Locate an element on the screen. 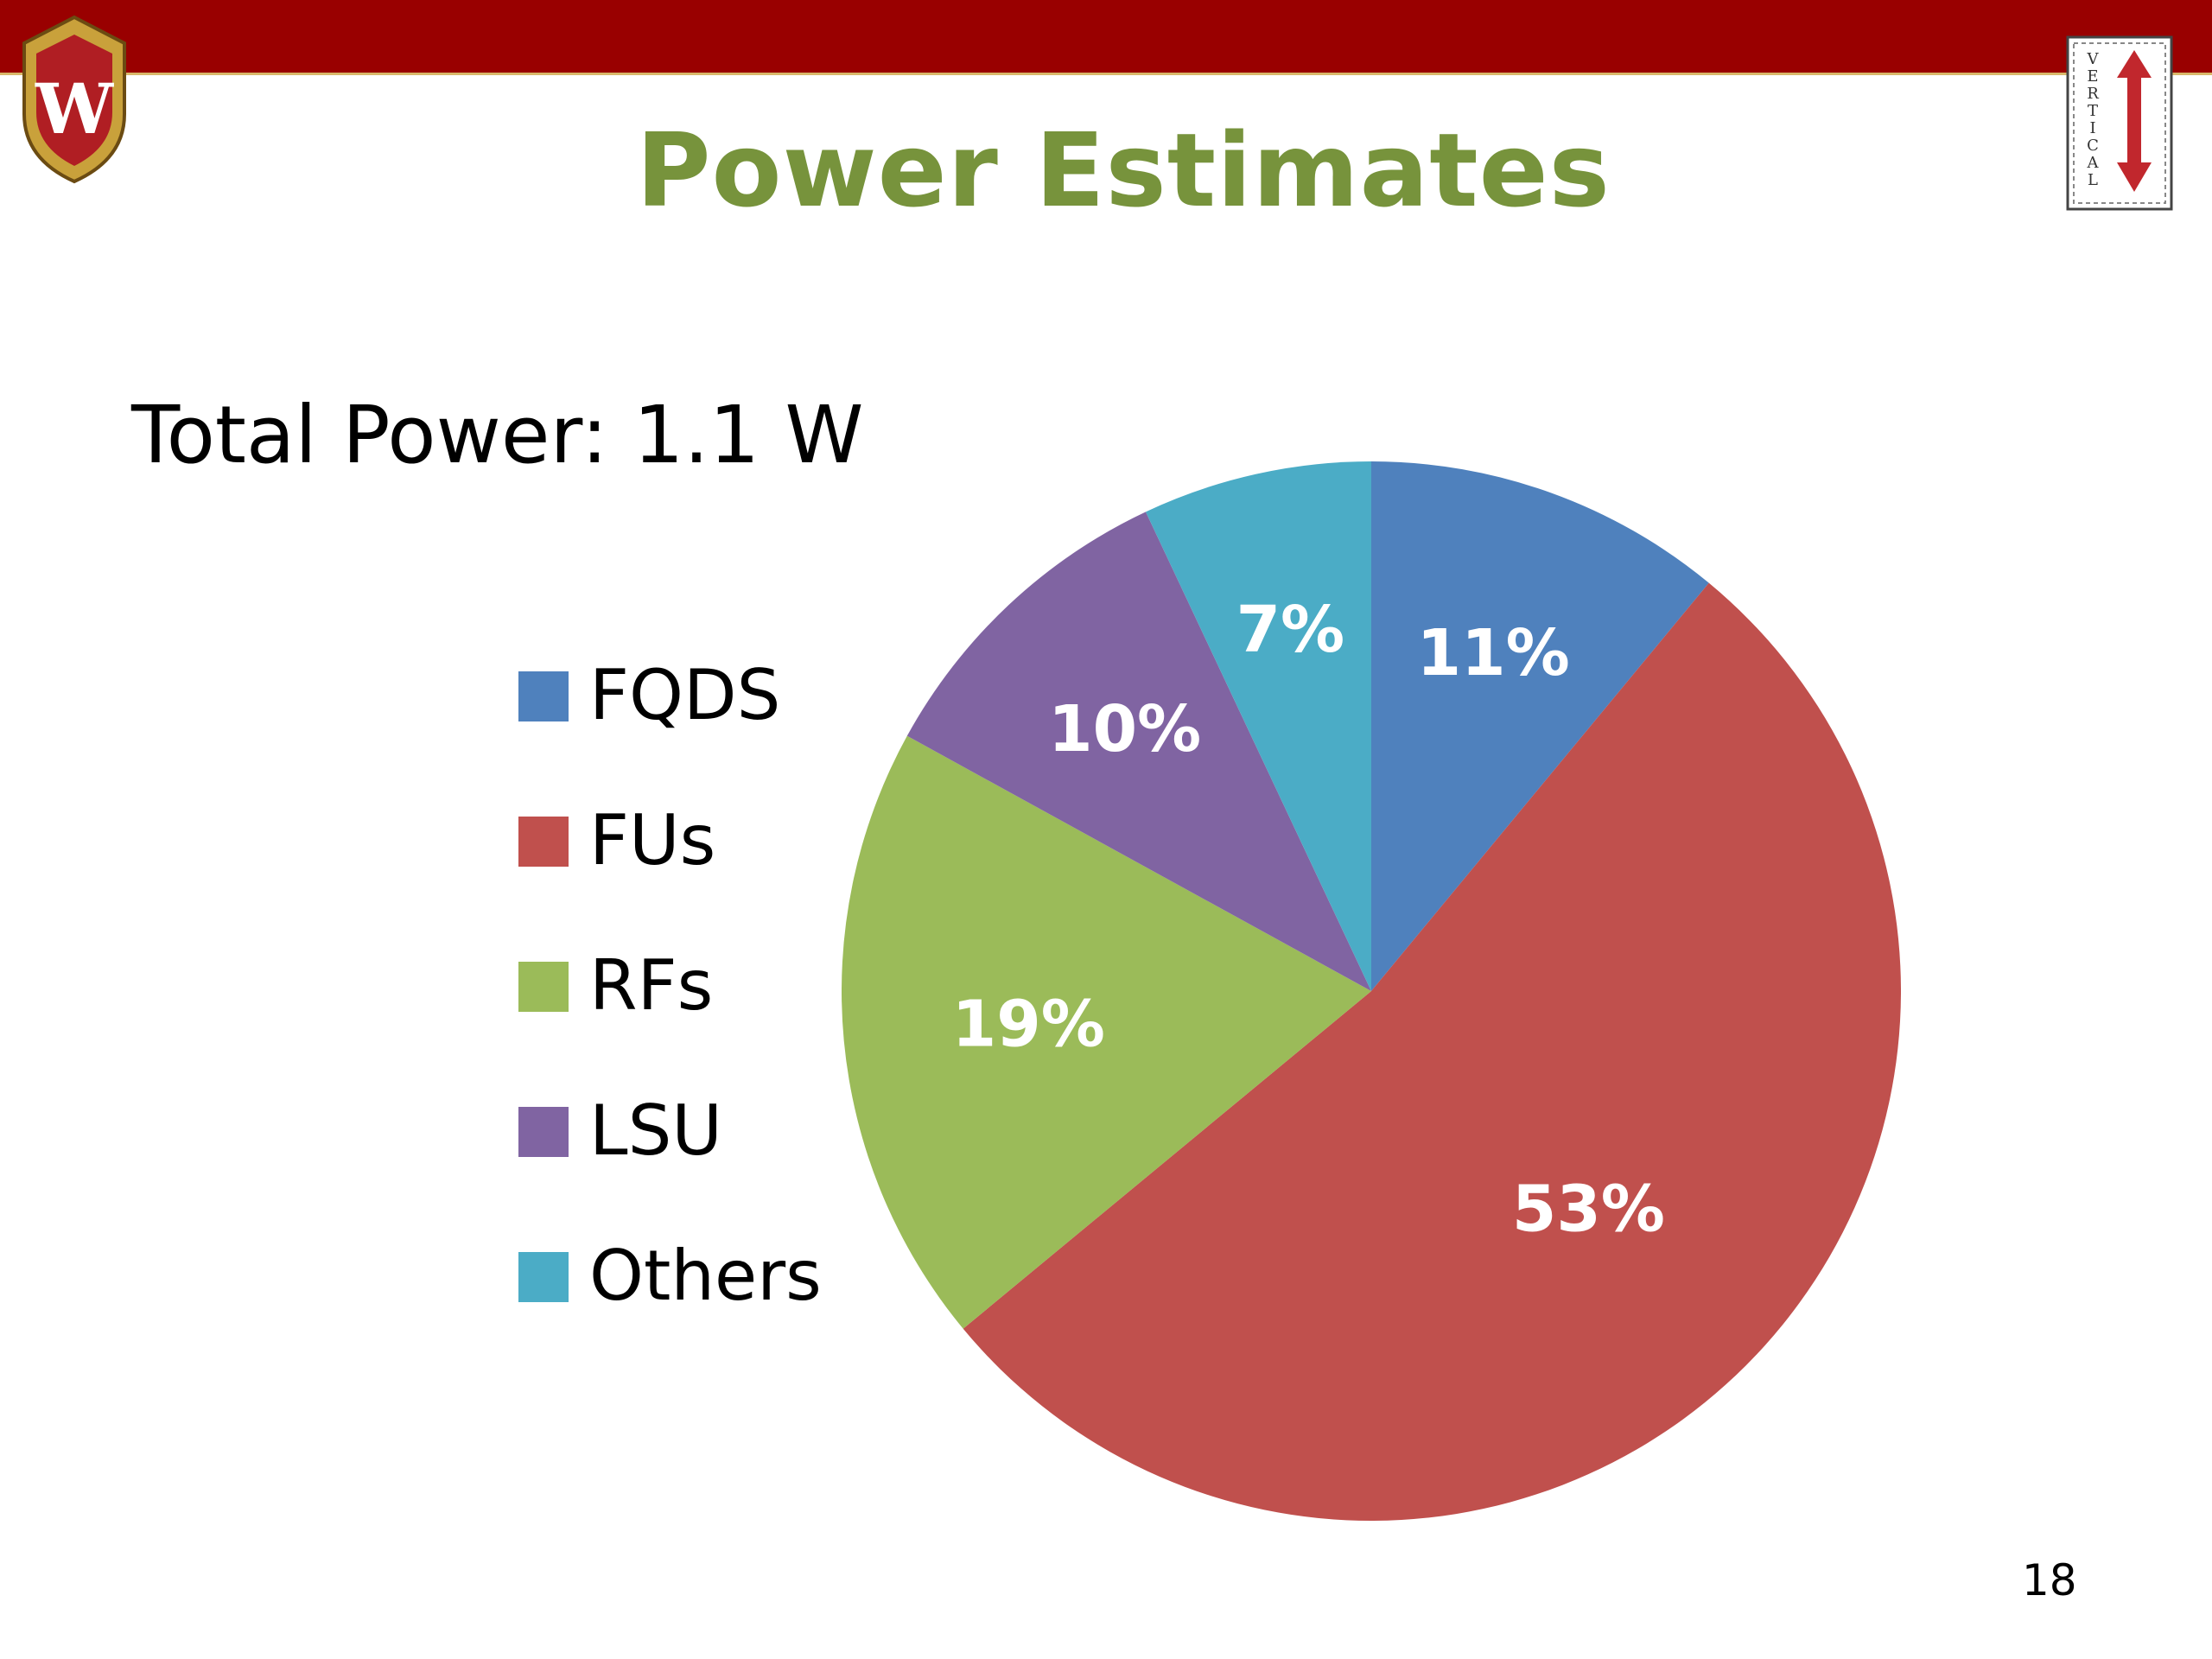 This screenshot has width=2212, height=1659. slice-label-others: 7% is located at coordinates (1290, 630).